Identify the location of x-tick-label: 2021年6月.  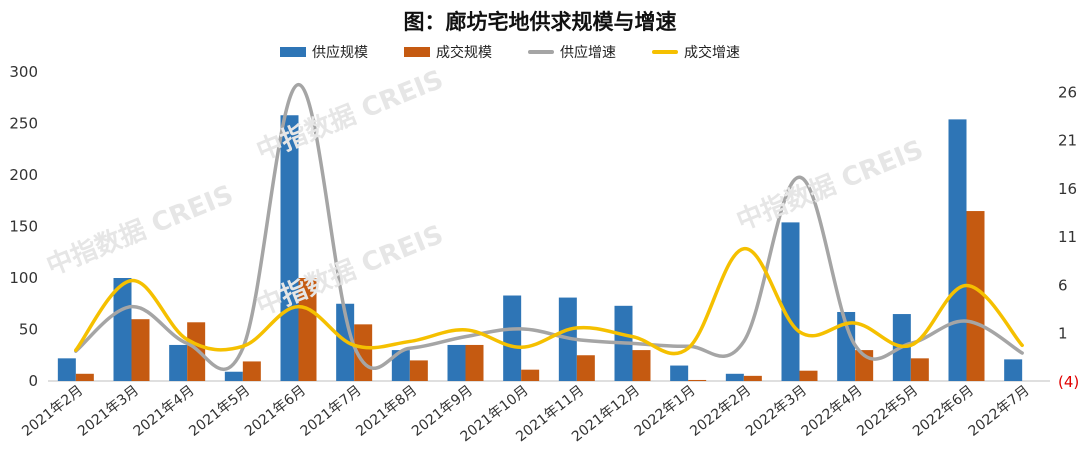
(275, 411).